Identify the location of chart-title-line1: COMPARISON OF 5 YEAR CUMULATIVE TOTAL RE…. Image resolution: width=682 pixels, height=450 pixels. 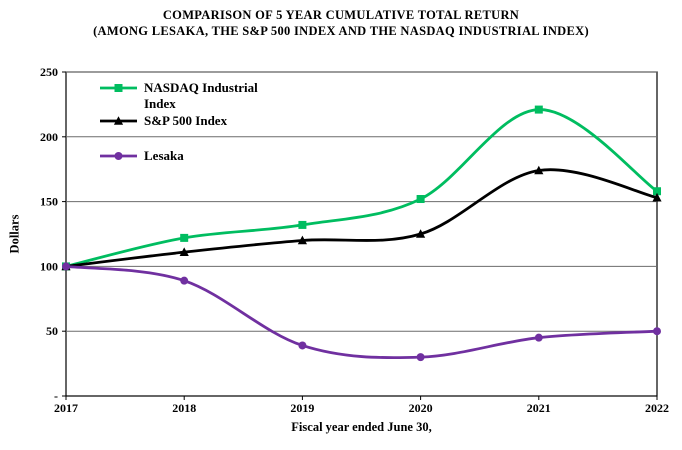
(341, 15).